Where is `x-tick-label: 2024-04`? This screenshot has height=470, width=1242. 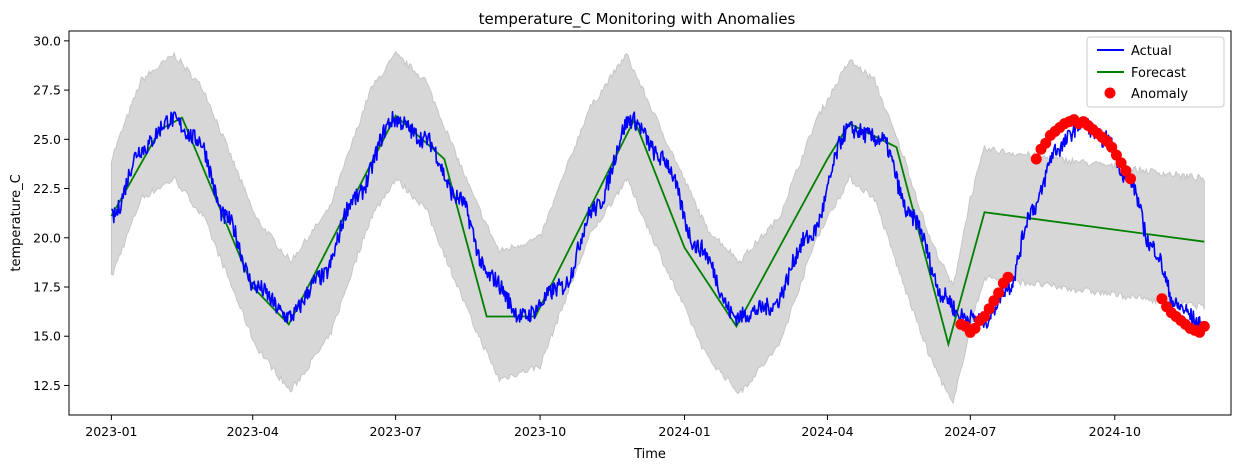
x-tick-label: 2024-04 is located at coordinates (827, 431).